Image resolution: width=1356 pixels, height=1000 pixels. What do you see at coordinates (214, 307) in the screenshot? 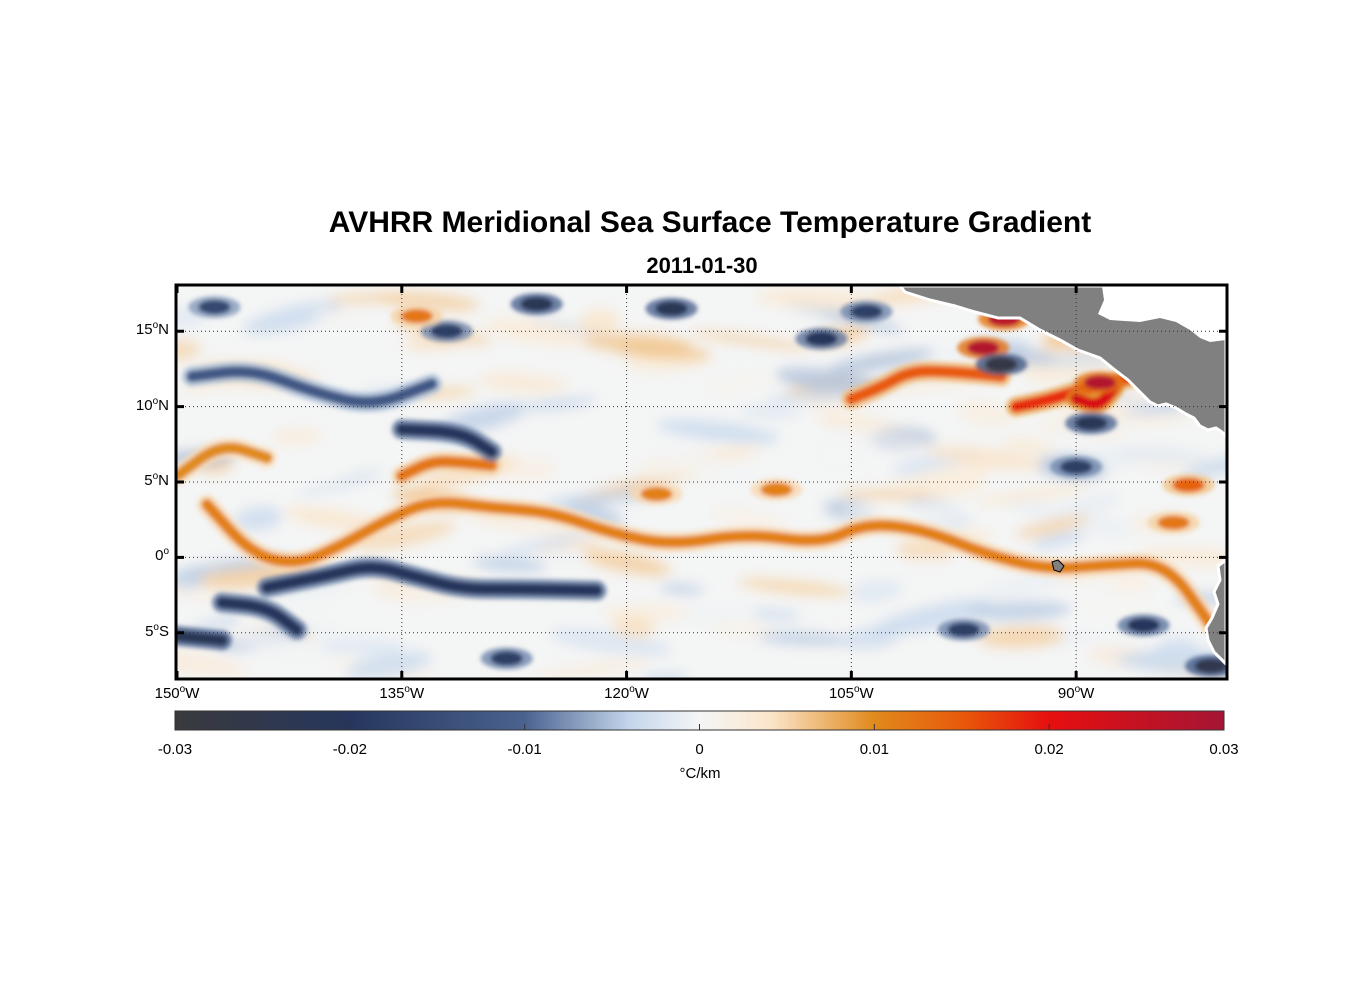
I see `west-top-neg` at bounding box center [214, 307].